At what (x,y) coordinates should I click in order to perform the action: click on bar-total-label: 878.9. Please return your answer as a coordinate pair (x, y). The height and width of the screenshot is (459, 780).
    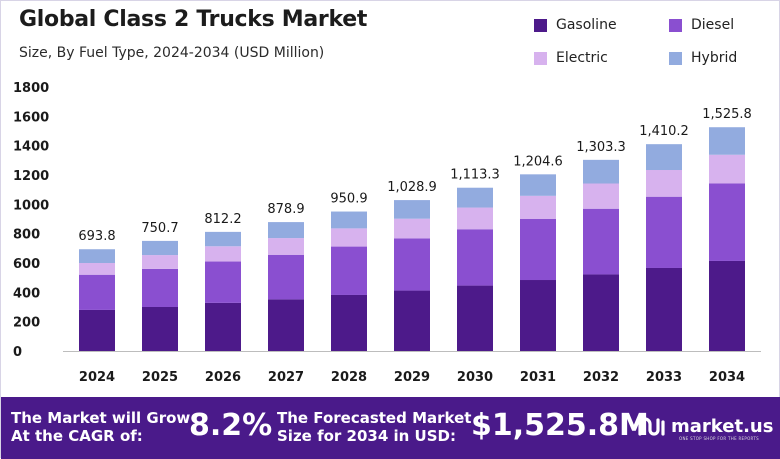
    Looking at the image, I should click on (285, 209).